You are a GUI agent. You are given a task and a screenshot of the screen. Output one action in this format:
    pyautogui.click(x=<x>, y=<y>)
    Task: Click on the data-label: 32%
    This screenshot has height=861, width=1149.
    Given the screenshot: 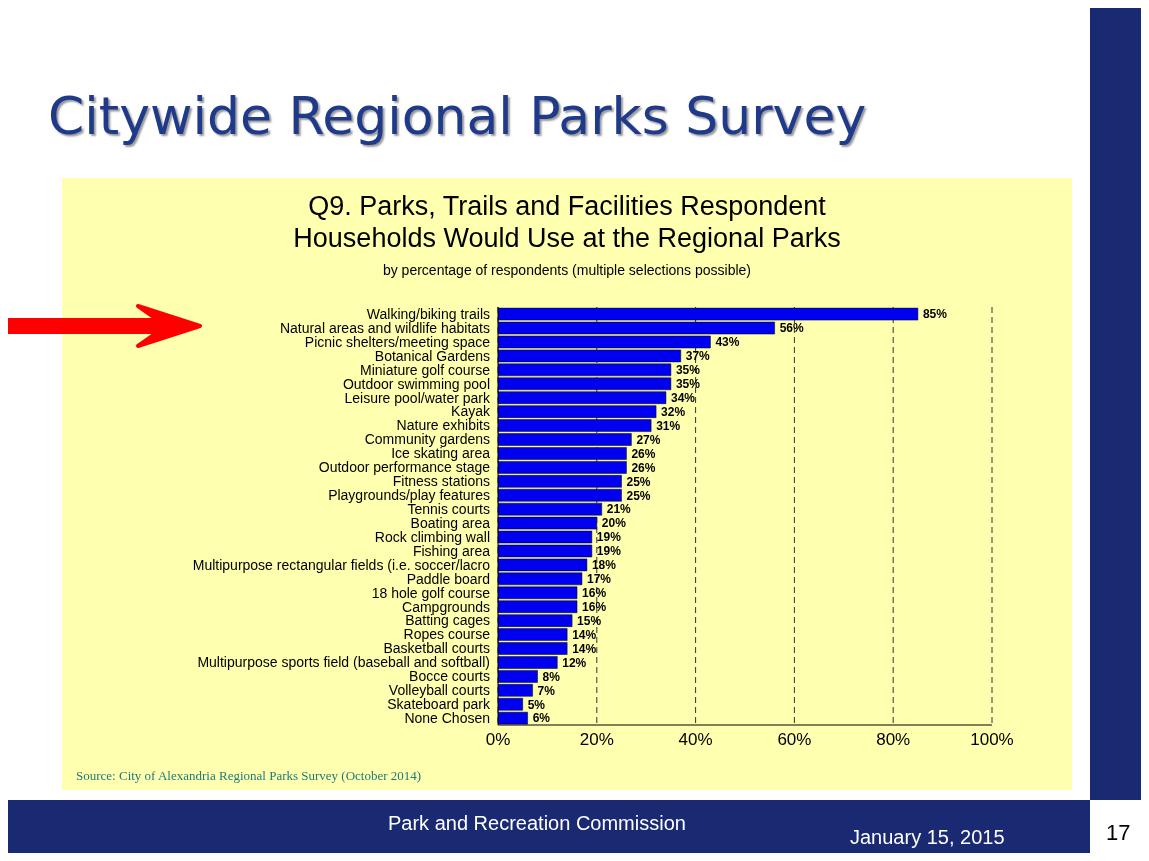 What is the action you would take?
    pyautogui.click(x=673, y=411)
    